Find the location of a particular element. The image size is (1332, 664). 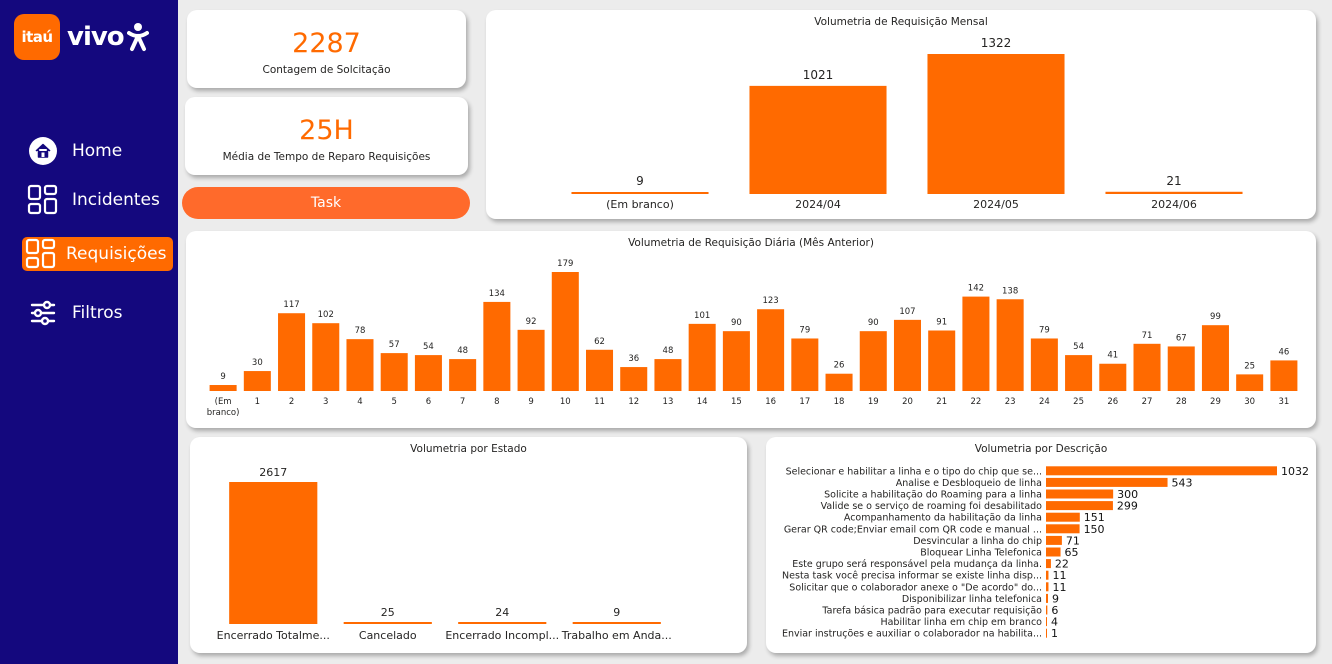

tick-label: 26 is located at coordinates (1112, 402).